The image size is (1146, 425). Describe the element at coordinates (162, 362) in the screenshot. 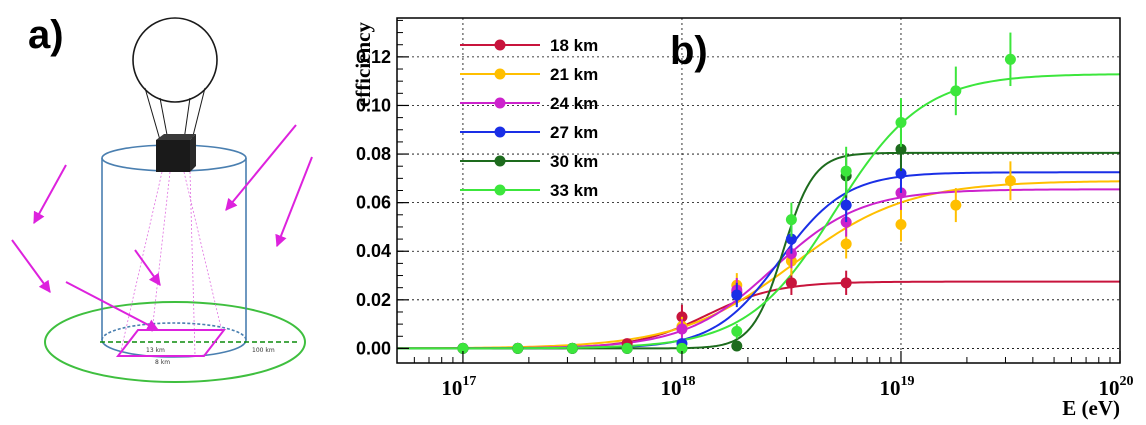

I see `footprint-short-label: 8 km` at that location.